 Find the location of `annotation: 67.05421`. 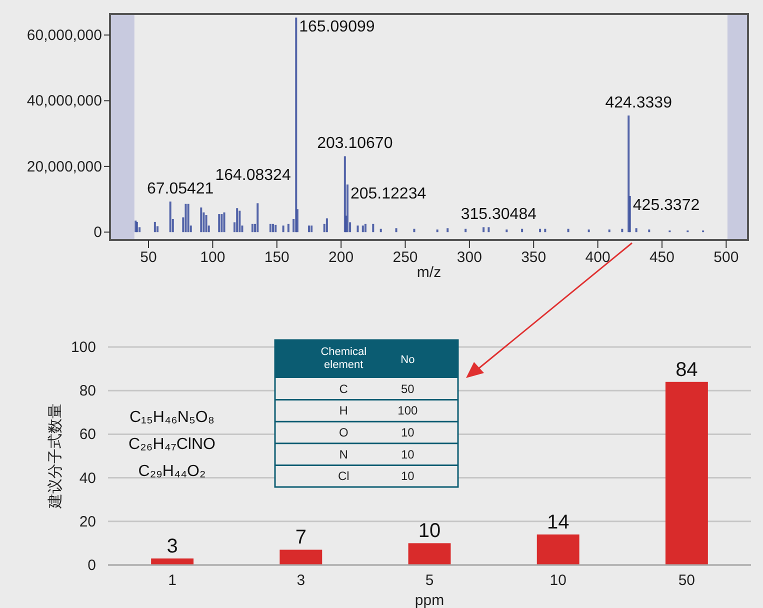

annotation: 67.05421 is located at coordinates (180, 189).